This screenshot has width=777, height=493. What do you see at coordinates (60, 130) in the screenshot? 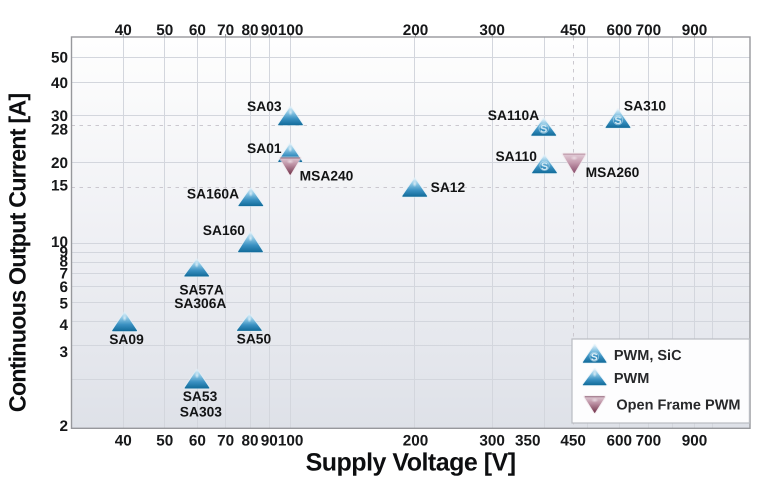
I see `svg-text: 28` at bounding box center [60, 130].